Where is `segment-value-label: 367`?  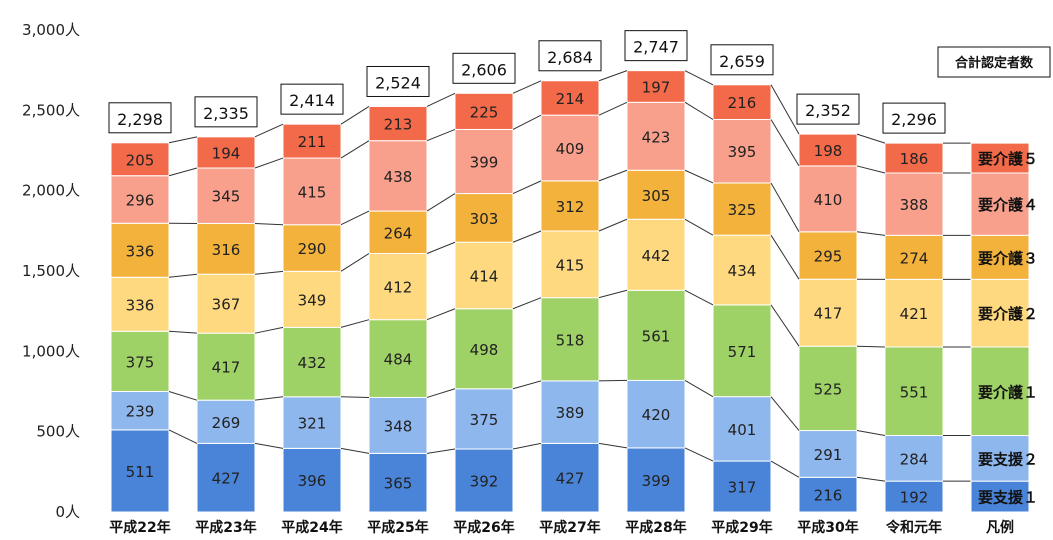
segment-value-label: 367 is located at coordinates (226, 305).